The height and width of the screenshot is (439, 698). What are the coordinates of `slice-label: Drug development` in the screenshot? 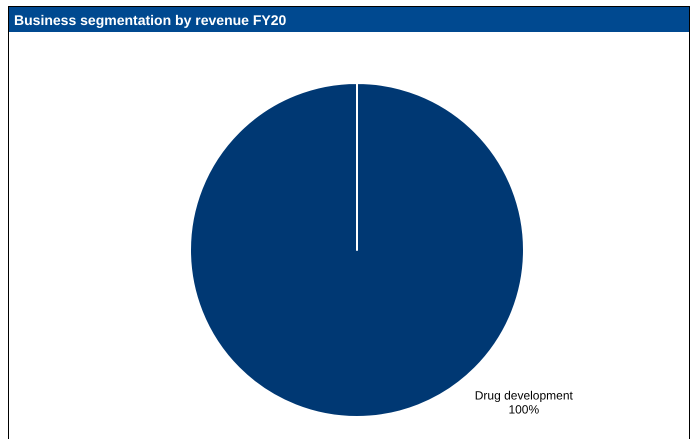 It's located at (524, 395).